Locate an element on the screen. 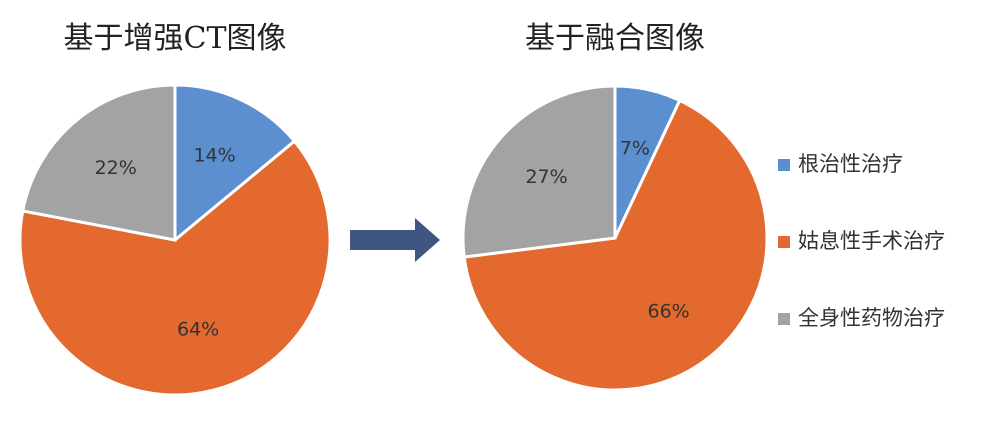 This screenshot has width=981, height=438. value-label: 27% is located at coordinates (546, 177).